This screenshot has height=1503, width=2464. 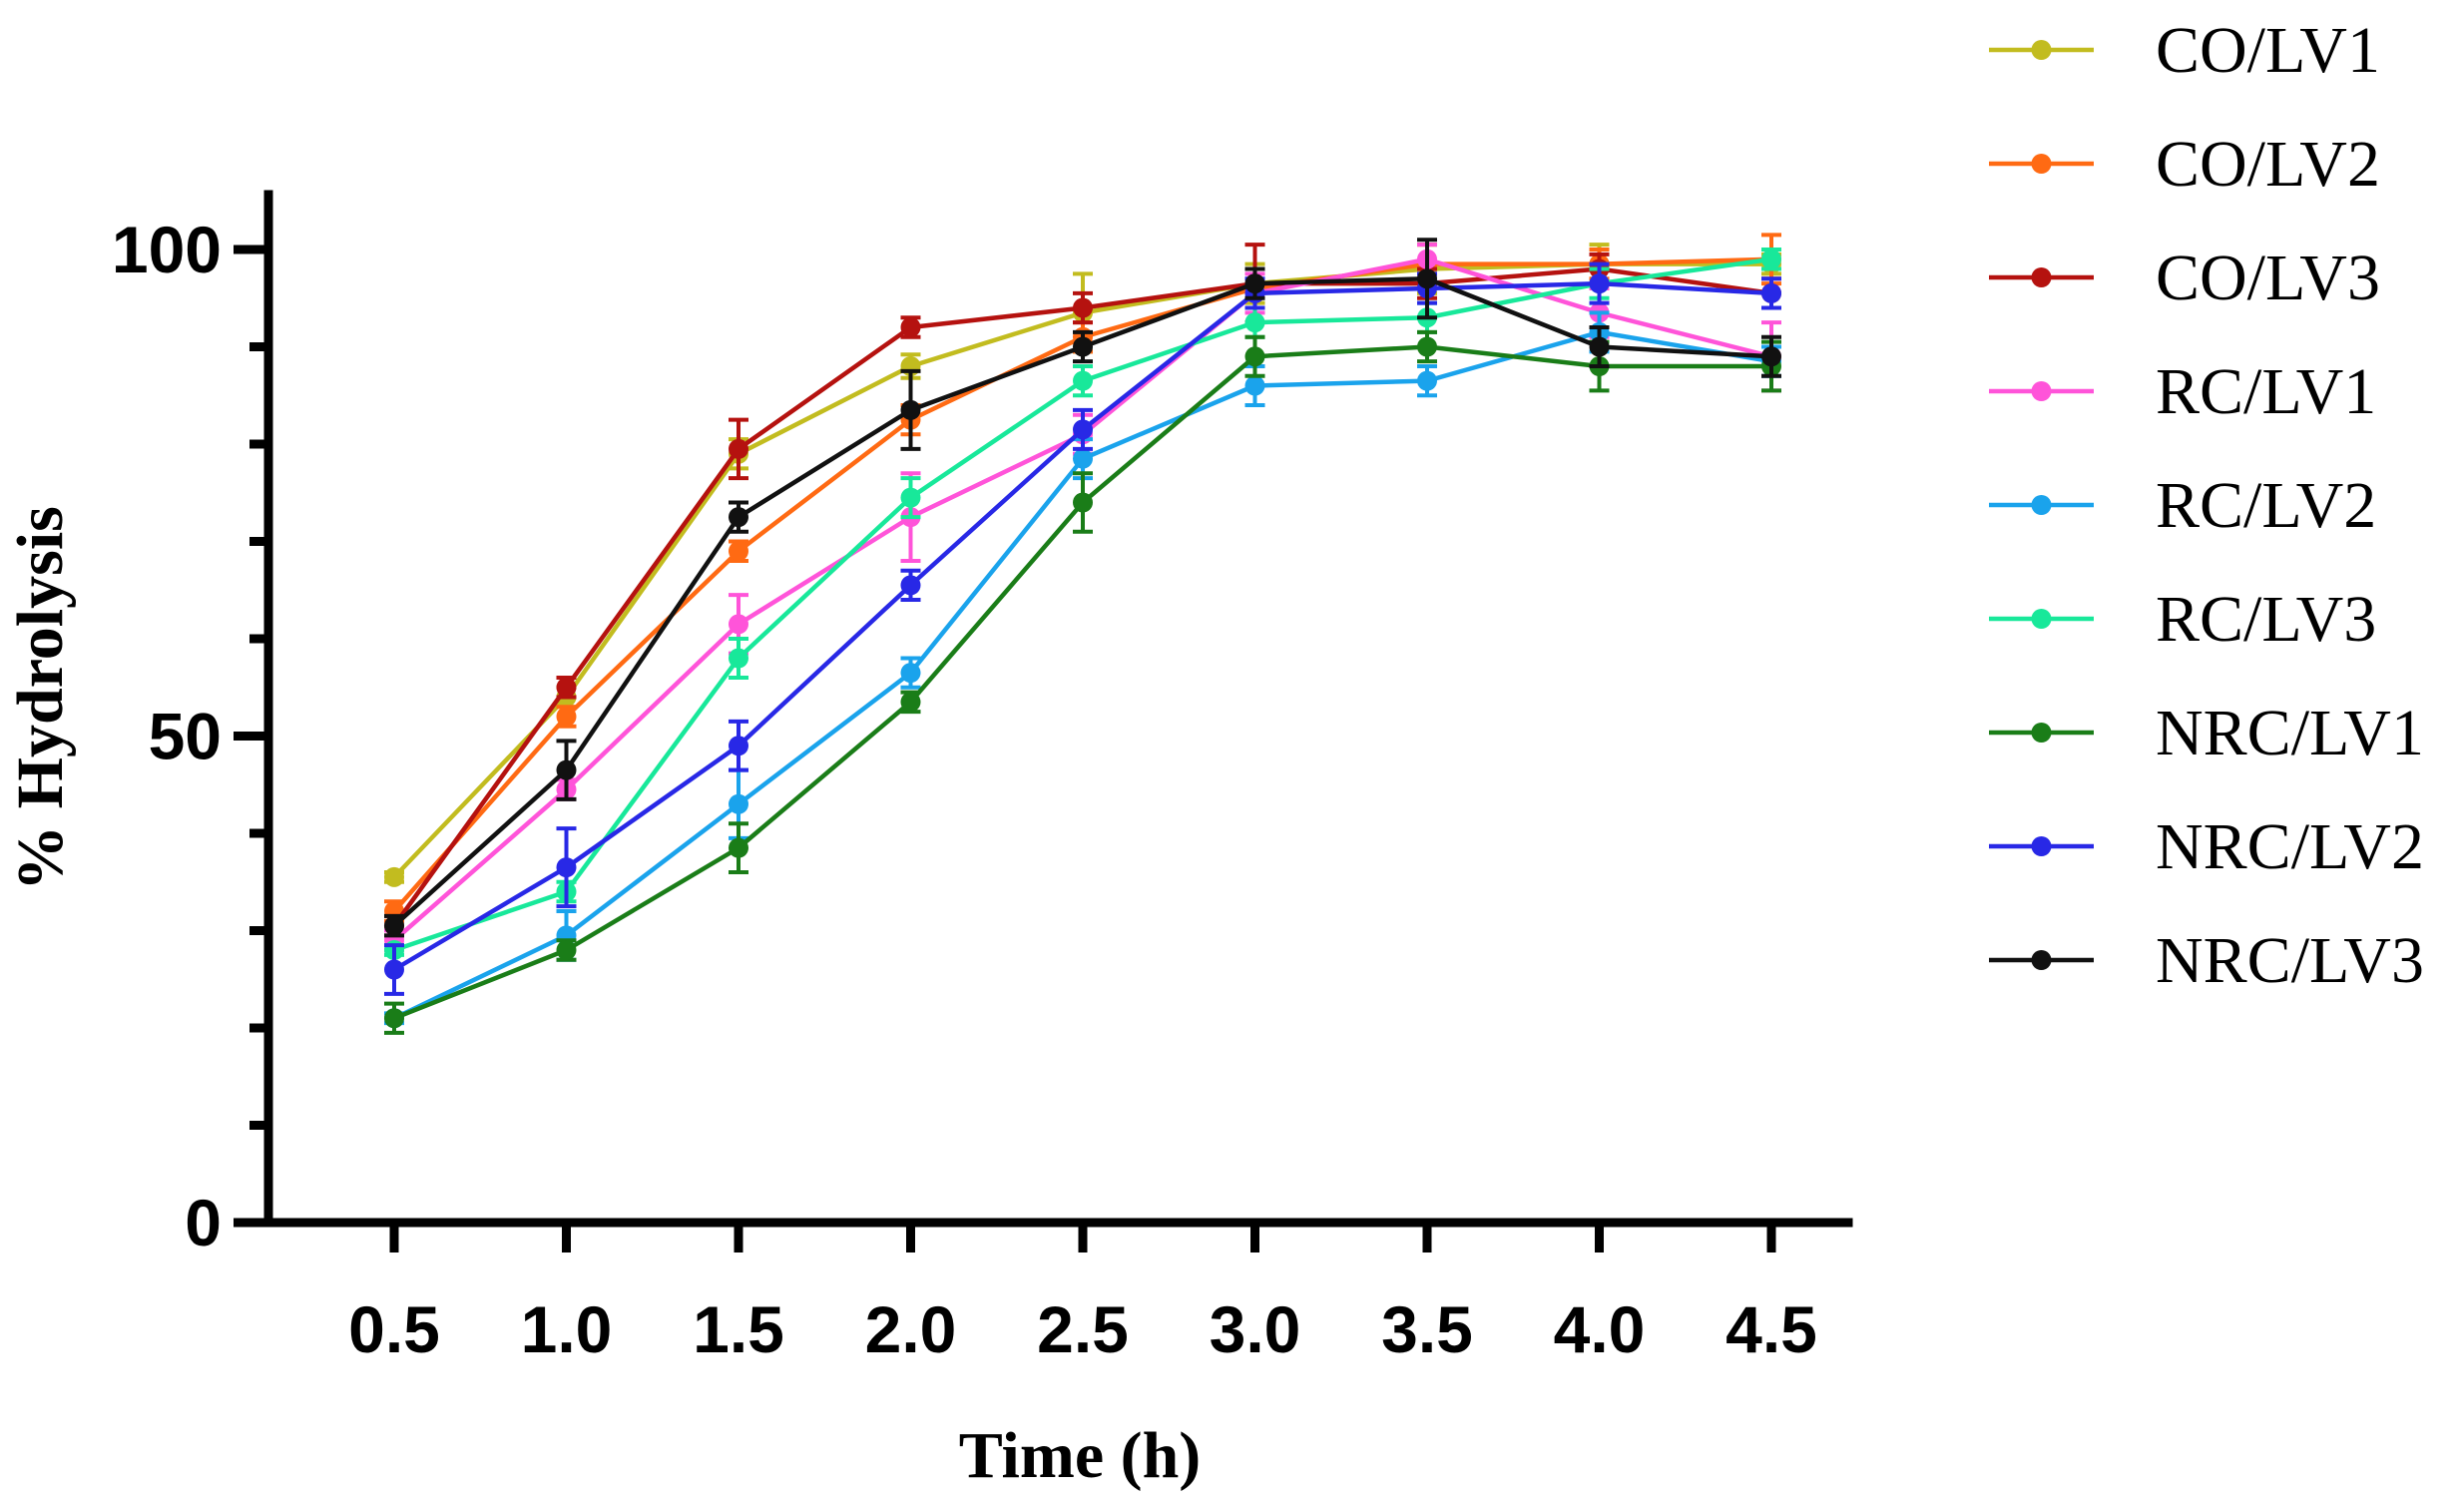 I want to click on y-axis-title: % Hydrolysis, so click(x=40, y=699).